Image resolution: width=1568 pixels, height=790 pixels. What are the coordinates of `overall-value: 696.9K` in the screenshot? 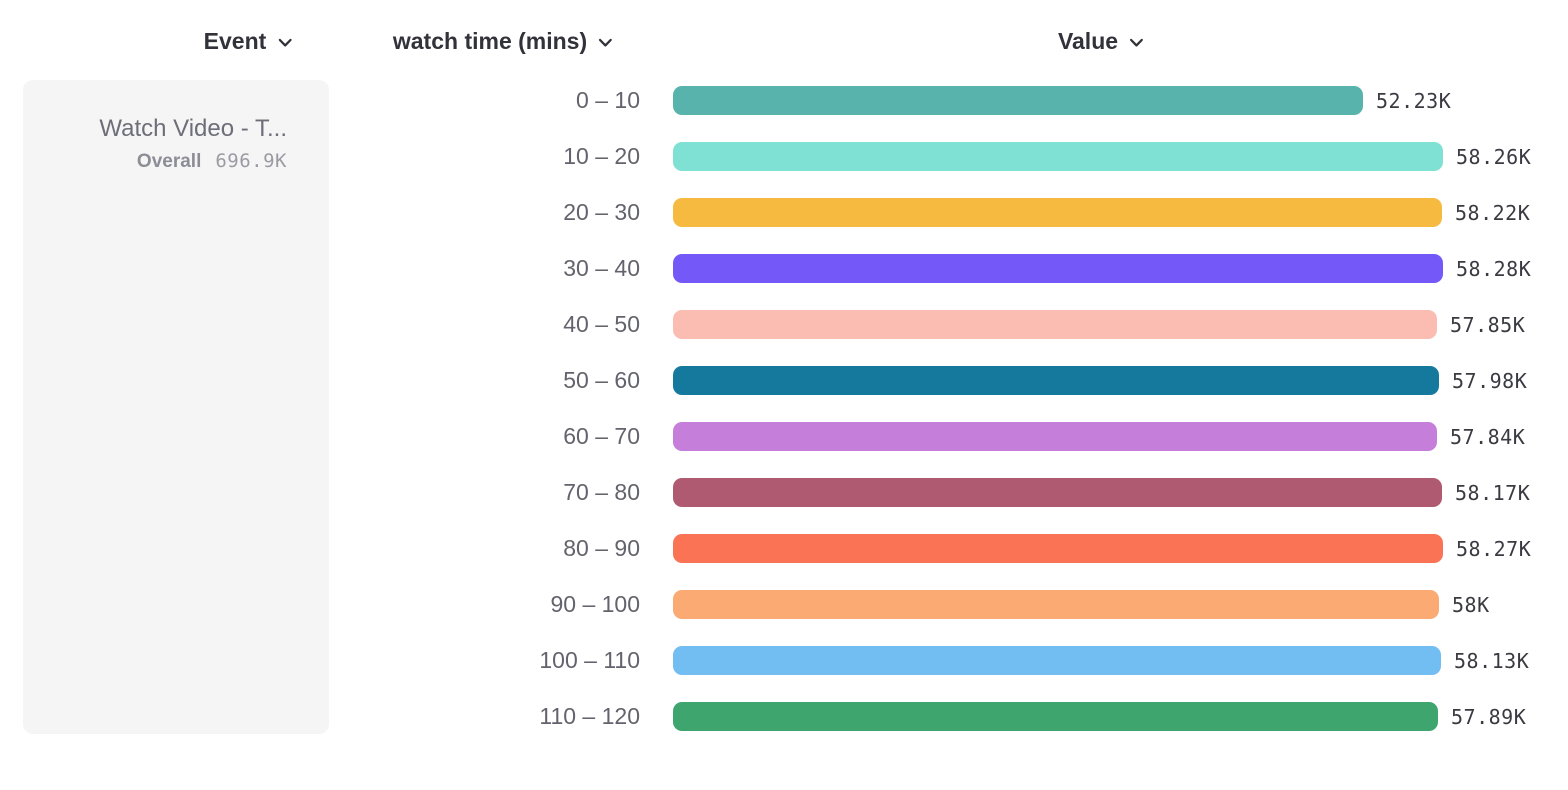 It's located at (251, 161).